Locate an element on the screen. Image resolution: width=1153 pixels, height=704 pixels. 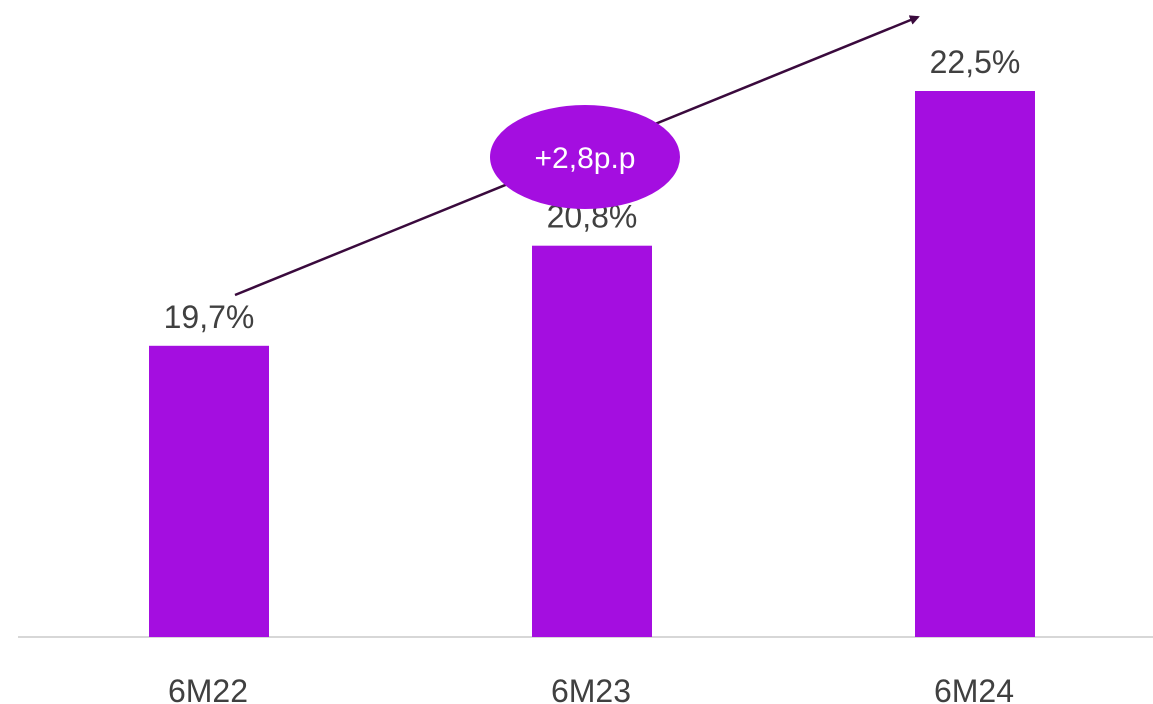
trend-callout-text: +2,8p.p is located at coordinates (585, 158).